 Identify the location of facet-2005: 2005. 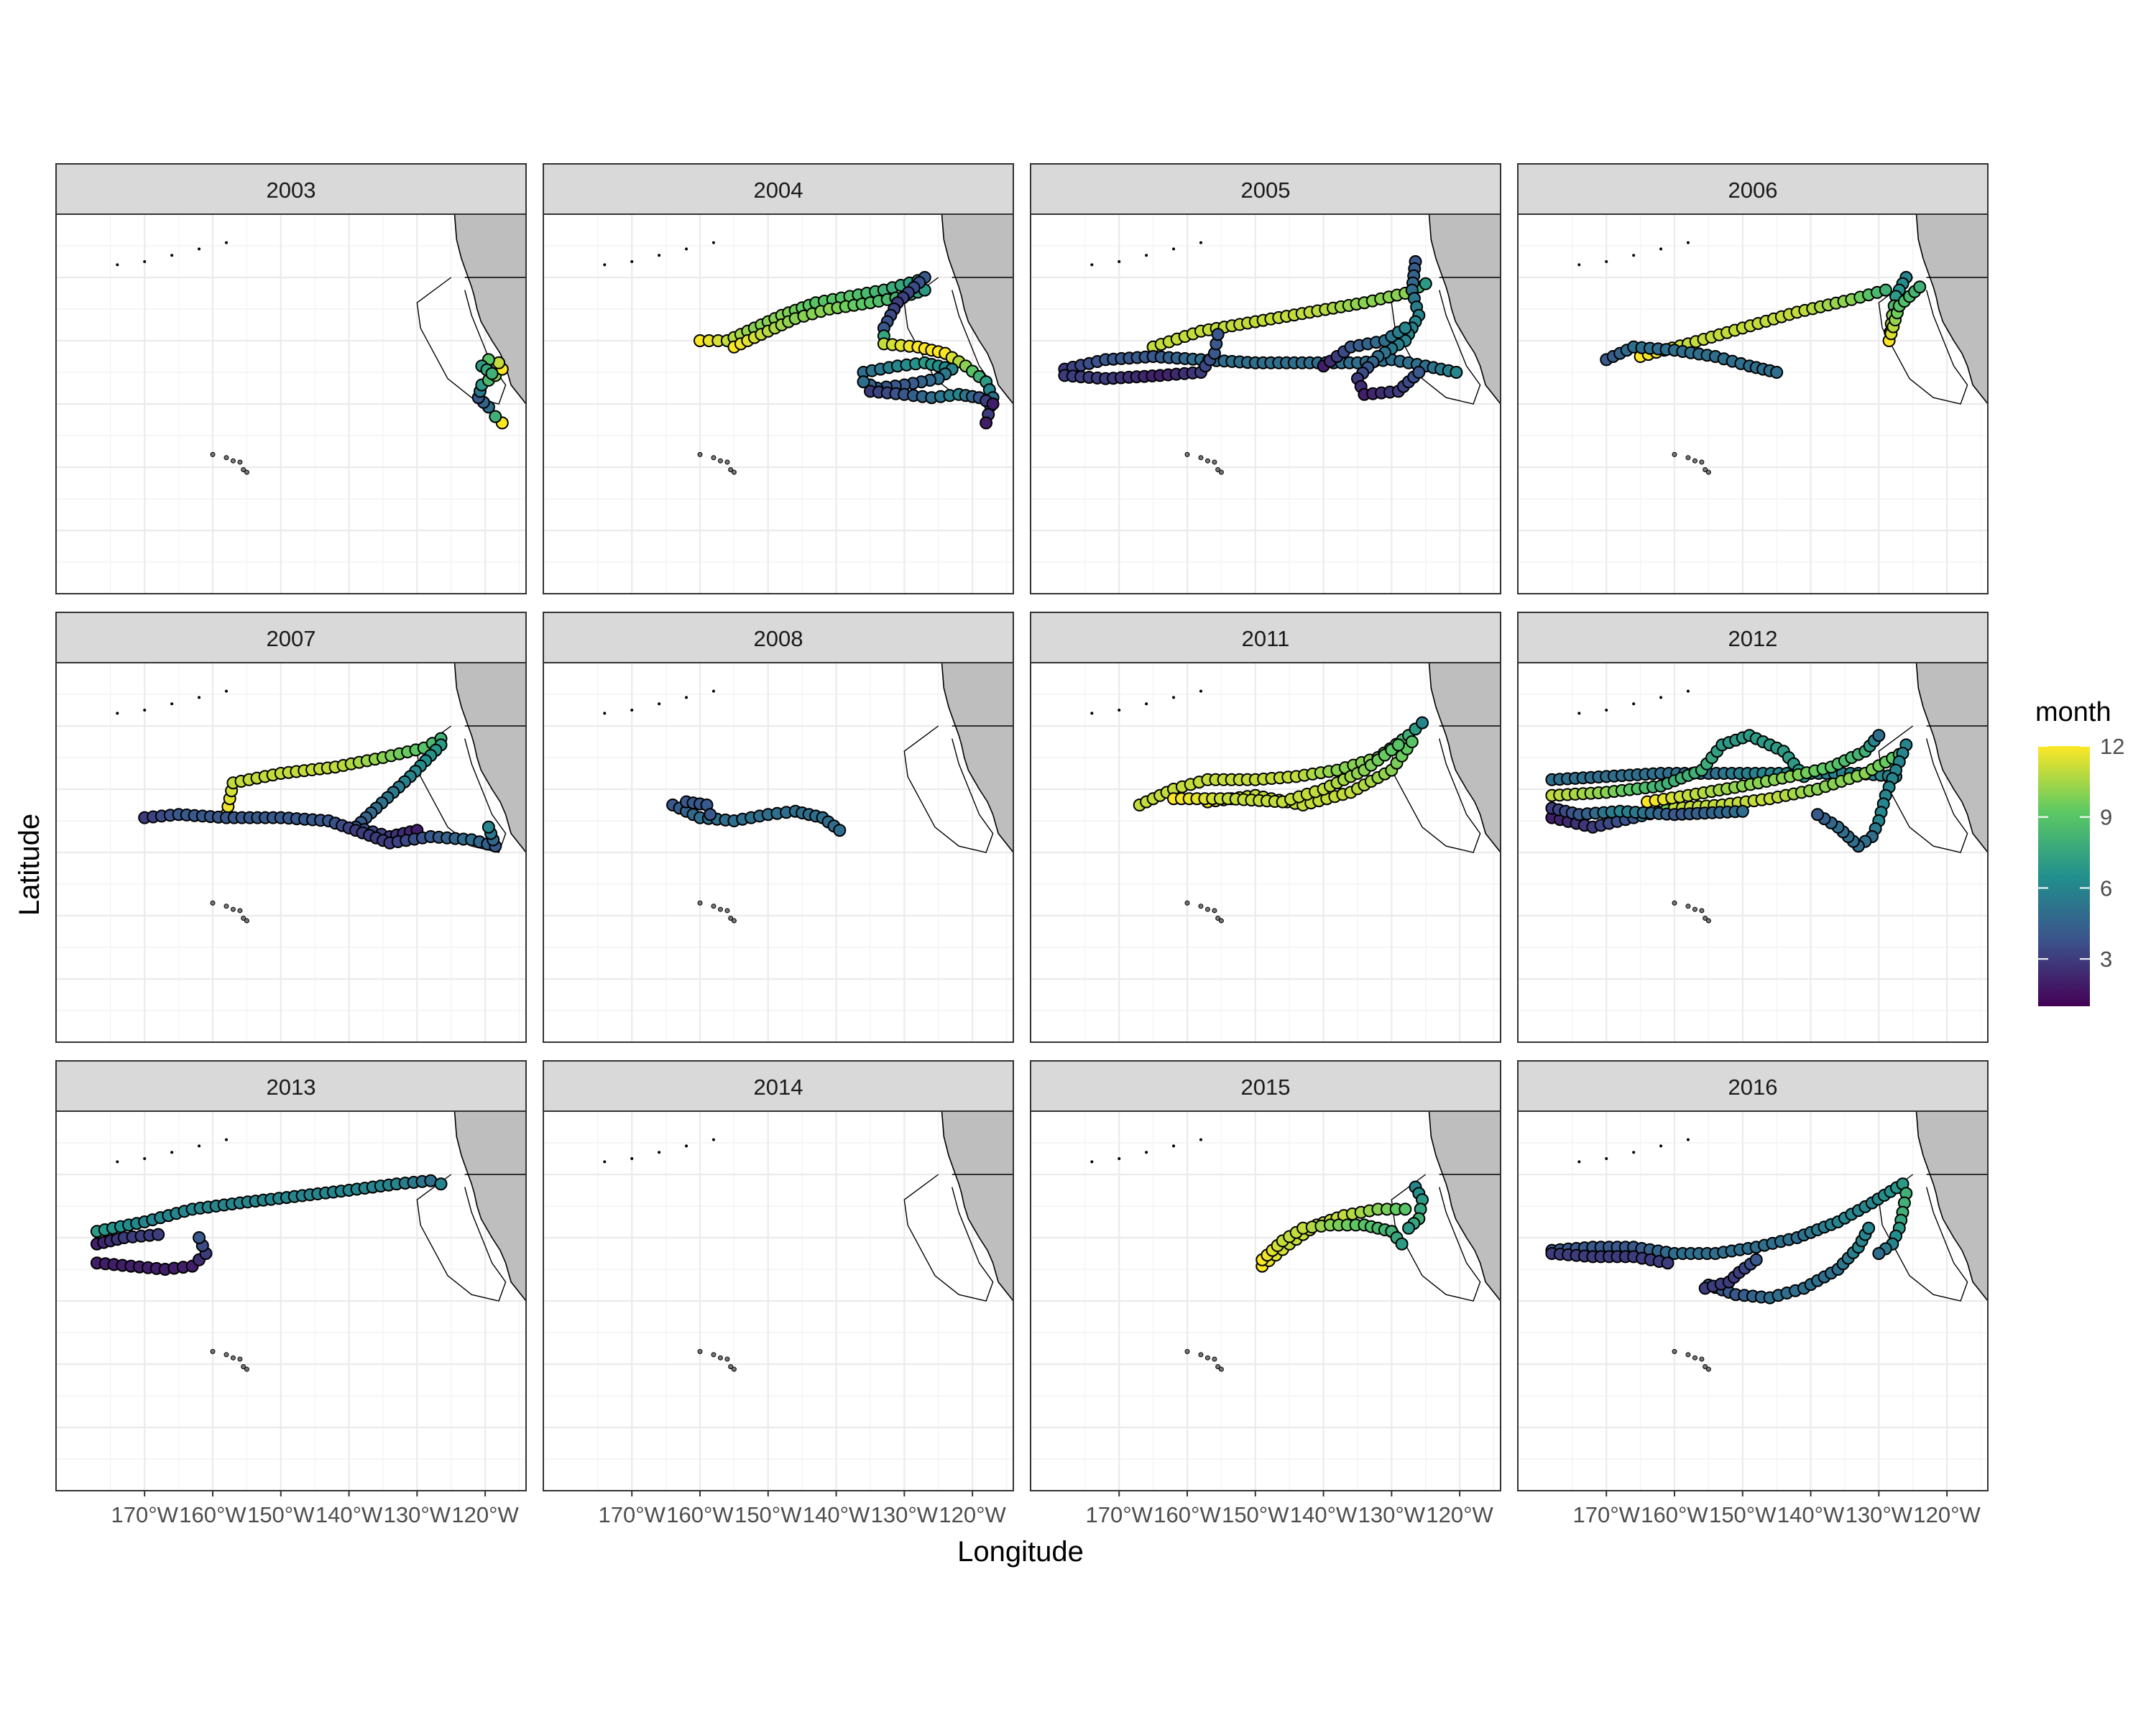
(1266, 378).